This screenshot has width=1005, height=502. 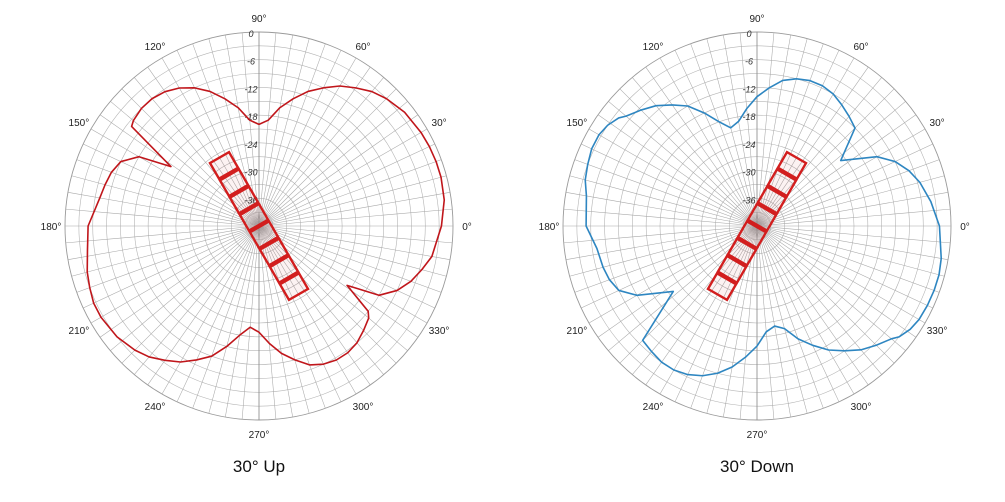 I want to click on angle-label: 210°, so click(x=79, y=331).